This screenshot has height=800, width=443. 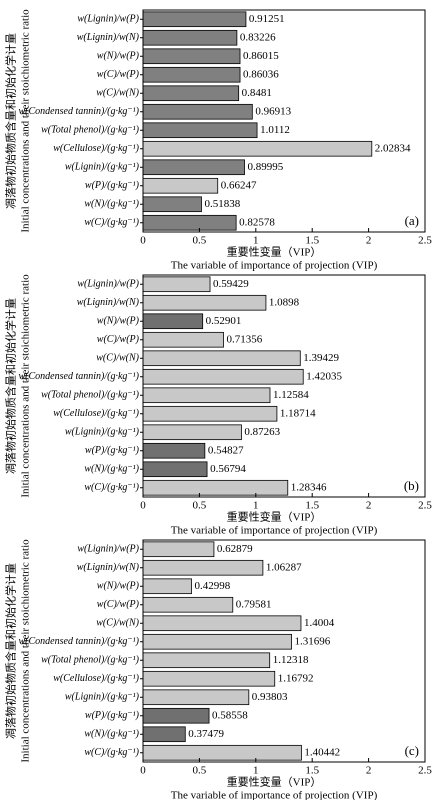 What do you see at coordinates (313, 641) in the screenshot?
I see `value-label: 1.31696` at bounding box center [313, 641].